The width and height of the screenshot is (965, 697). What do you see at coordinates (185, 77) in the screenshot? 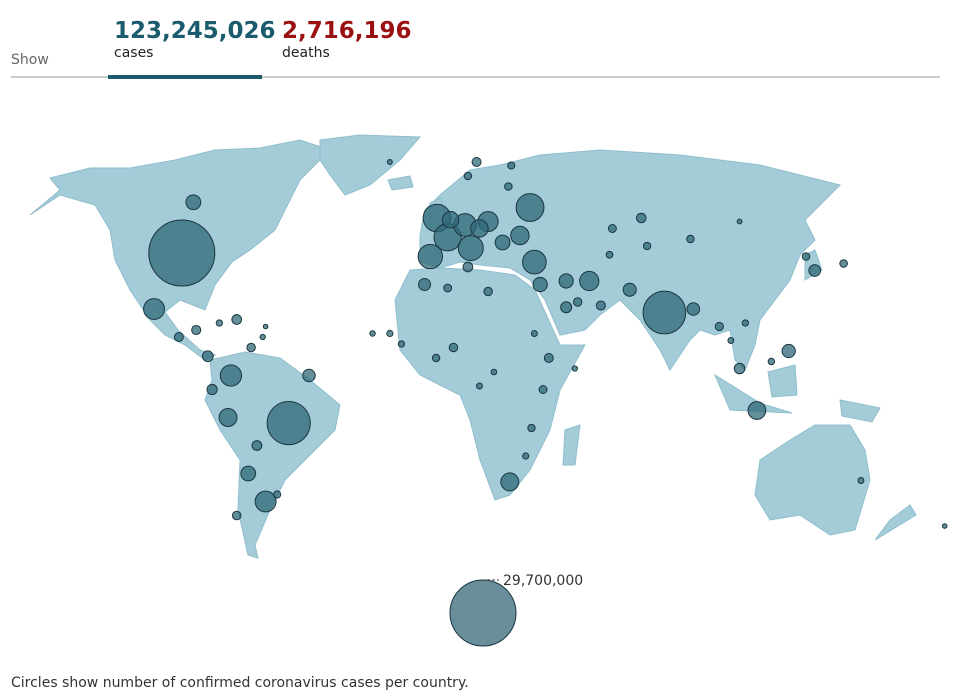
I see `selected-indicator` at bounding box center [185, 77].